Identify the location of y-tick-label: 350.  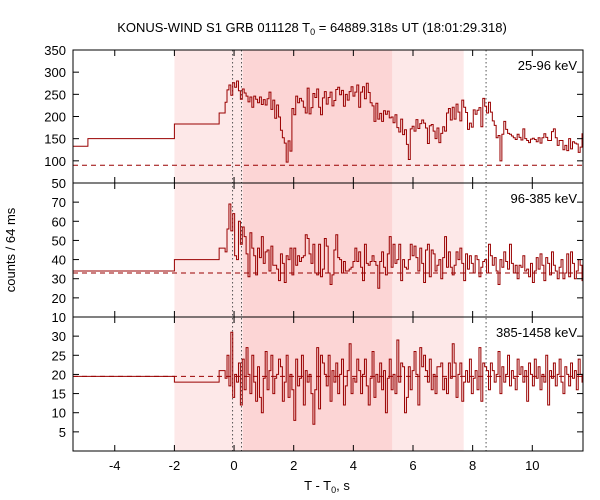
(55, 50).